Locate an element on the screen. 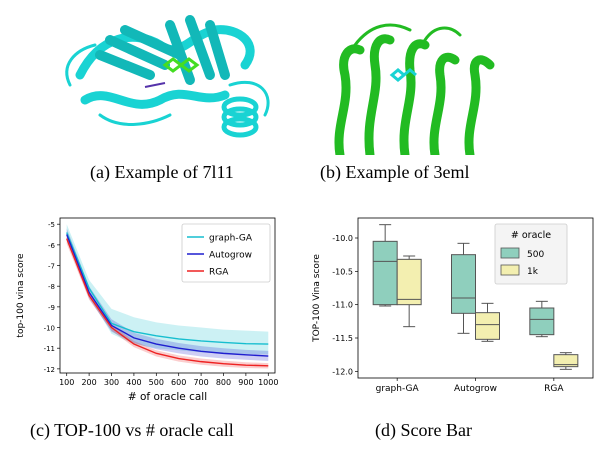  y-tick-label-1: -6 is located at coordinates (52, 246).